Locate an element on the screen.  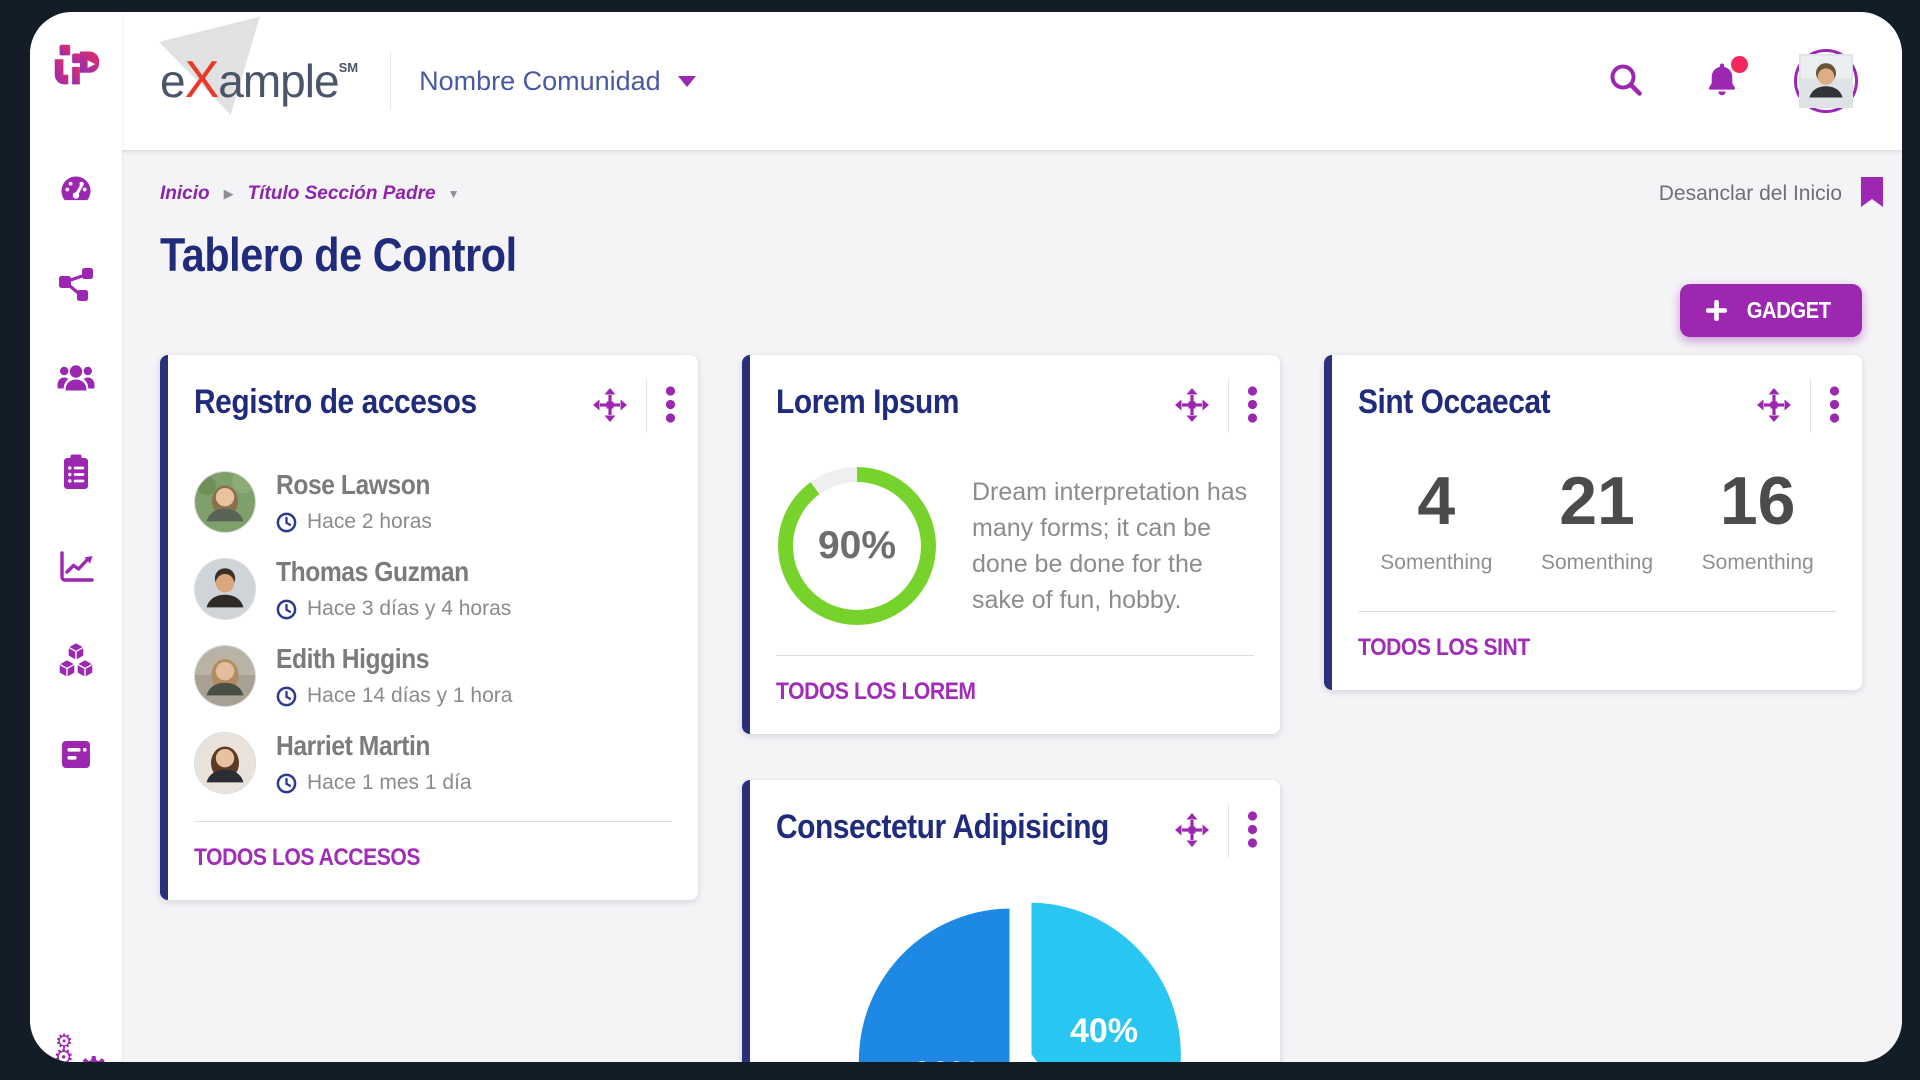
sidebar-nav is located at coordinates (76, 472).